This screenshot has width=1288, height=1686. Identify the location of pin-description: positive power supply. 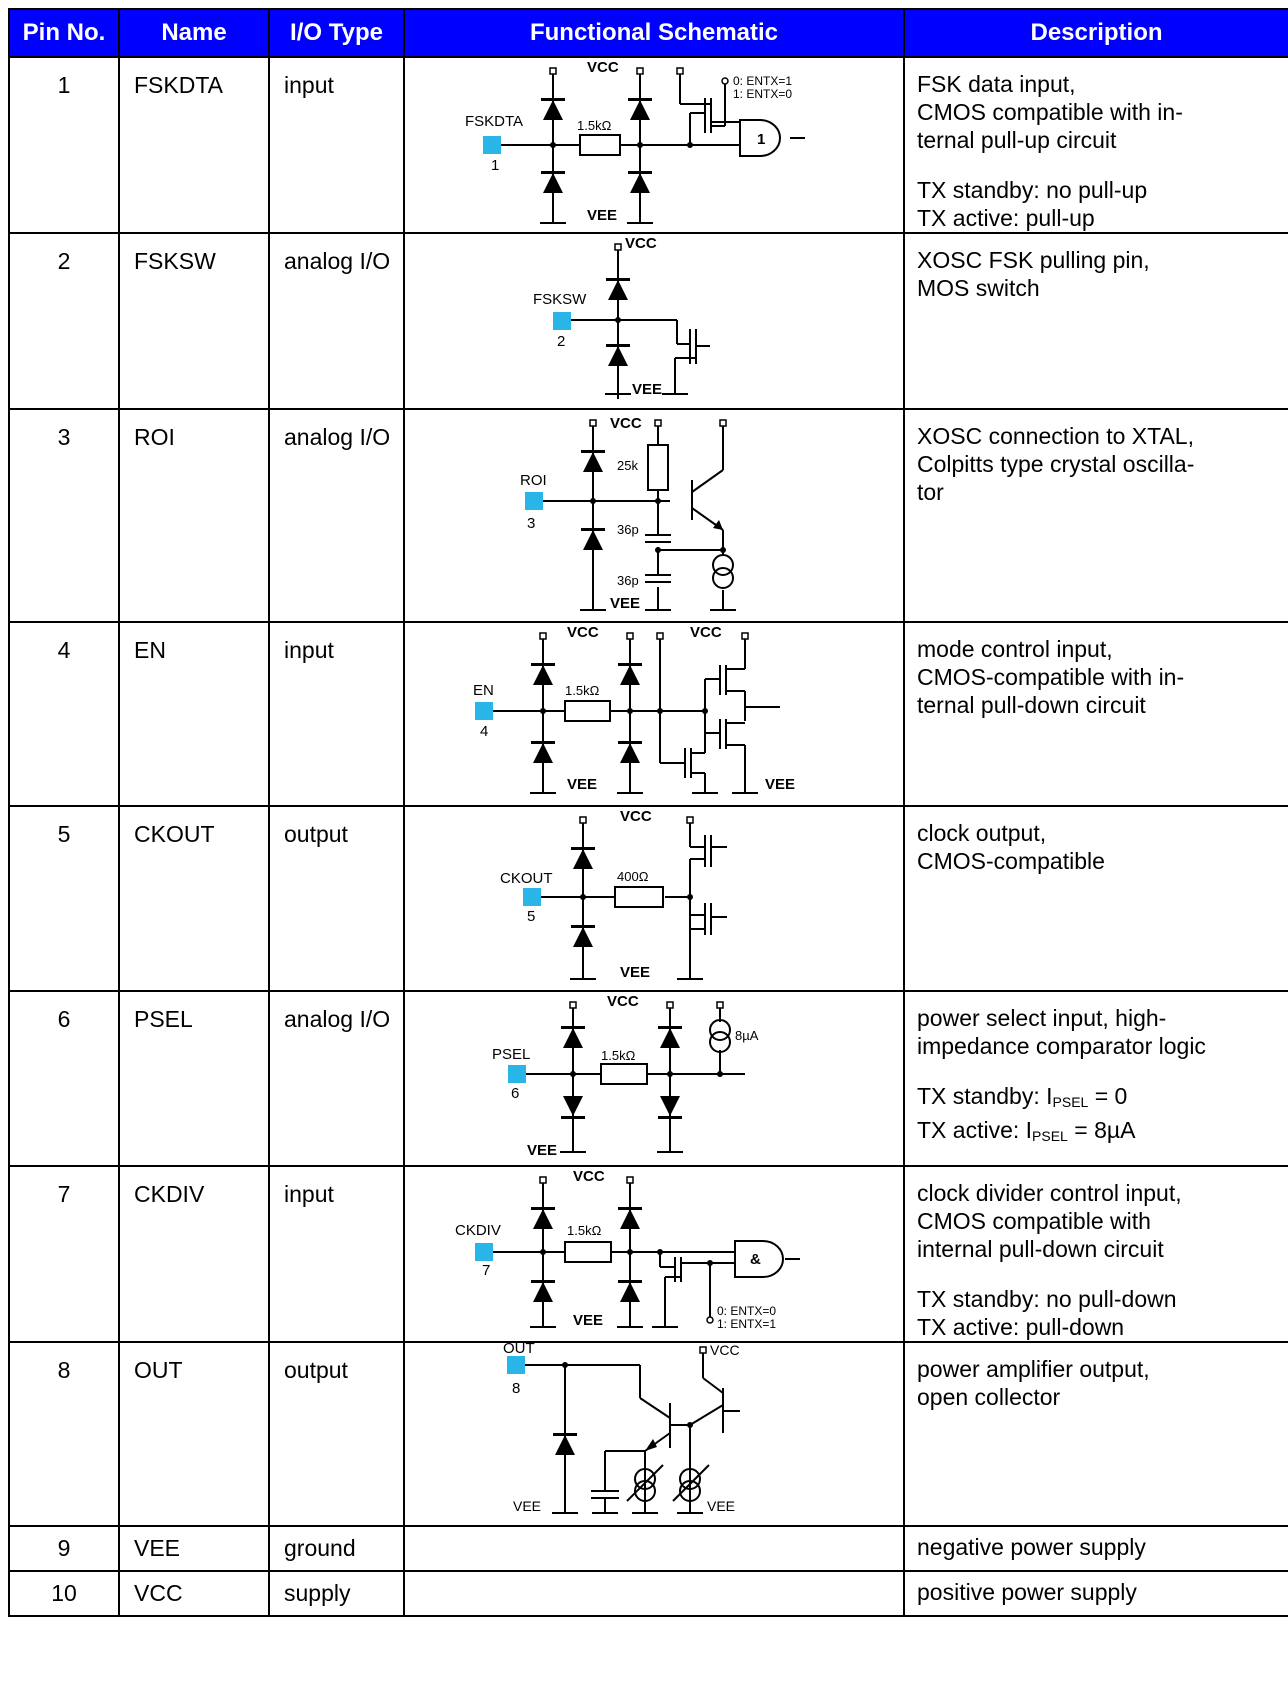
(1095, 1593).